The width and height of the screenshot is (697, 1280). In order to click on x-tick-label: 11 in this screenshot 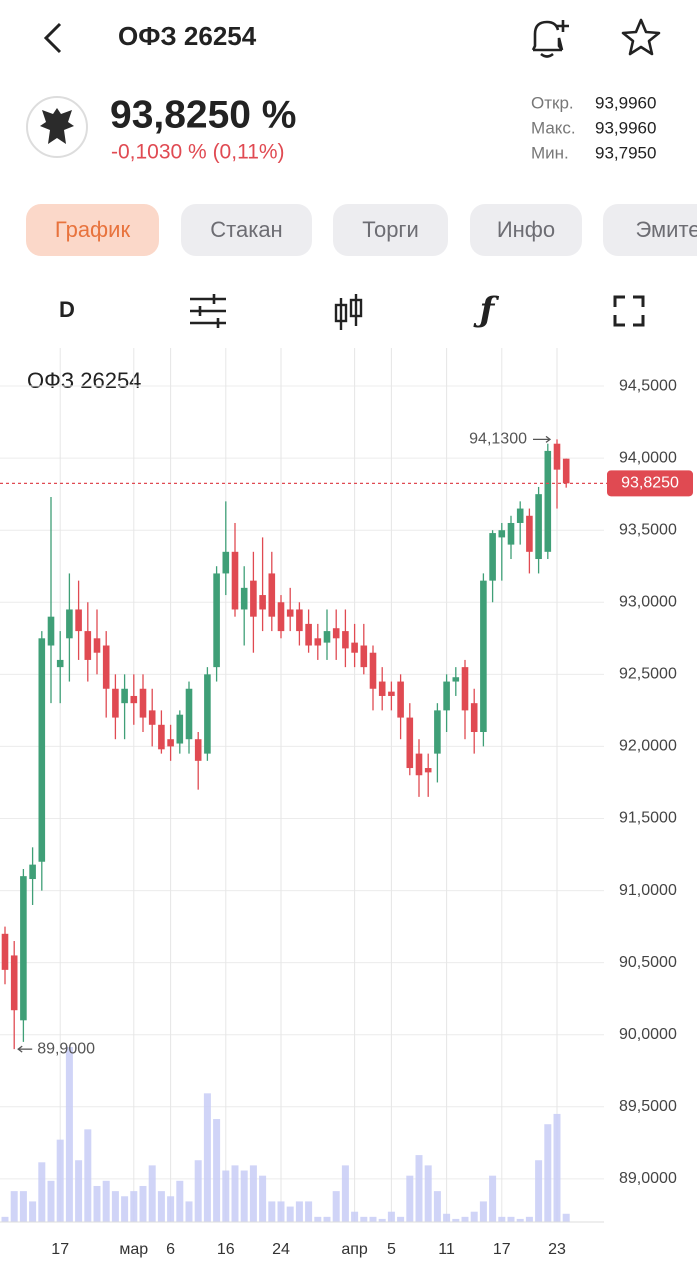, I will do `click(446, 1249)`.